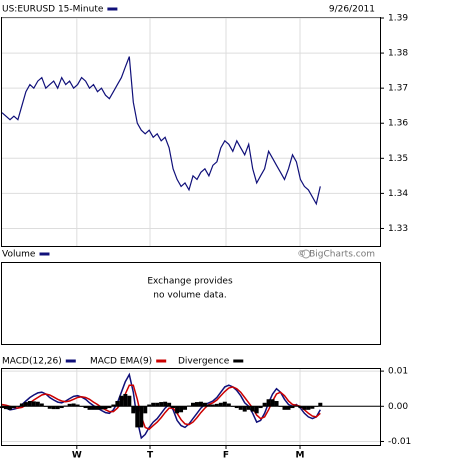  What do you see at coordinates (226, 456) in the screenshot?
I see `x-tick-label: F` at bounding box center [226, 456].